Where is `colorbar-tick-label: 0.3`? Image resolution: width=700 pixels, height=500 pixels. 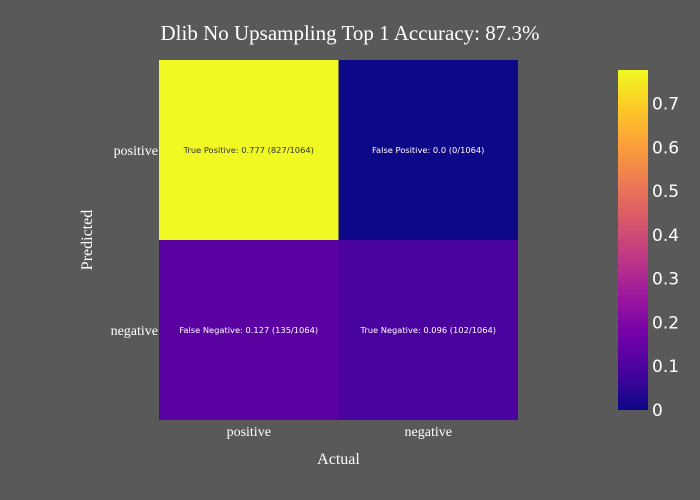
colorbar-tick-label: 0.3 is located at coordinates (665, 280).